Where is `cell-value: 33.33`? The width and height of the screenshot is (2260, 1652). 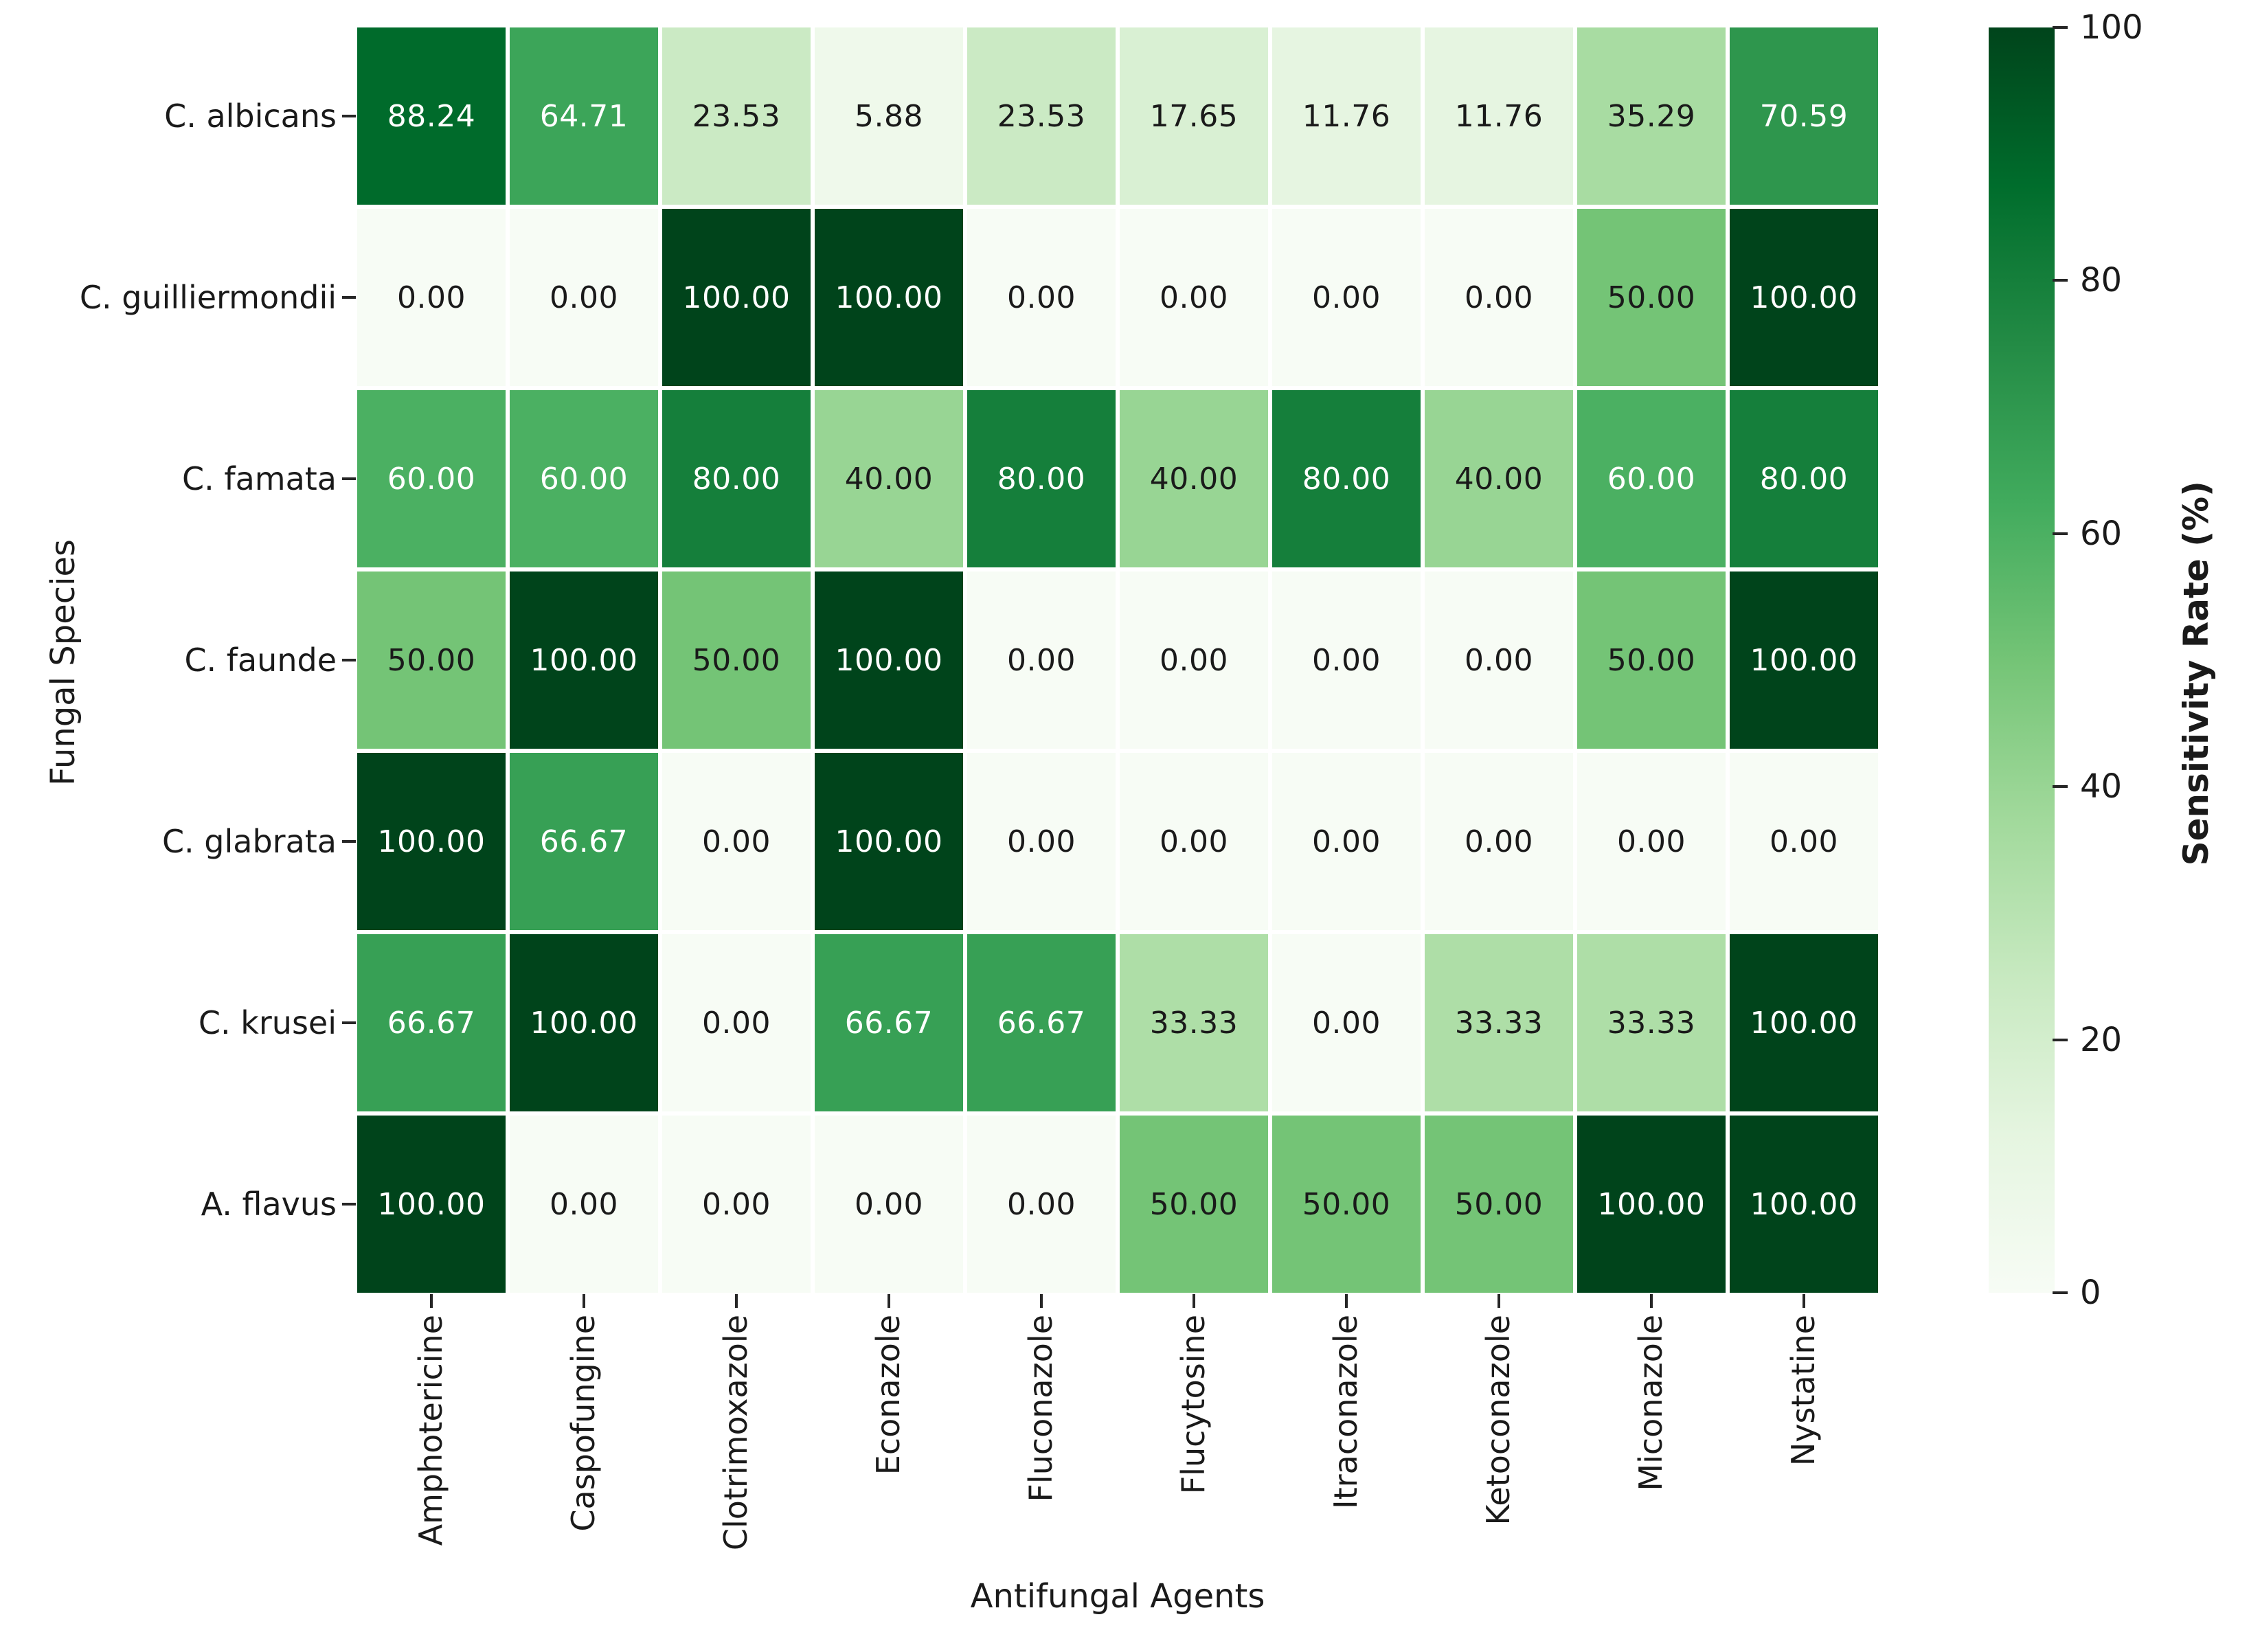 cell-value: 33.33 is located at coordinates (1499, 1023).